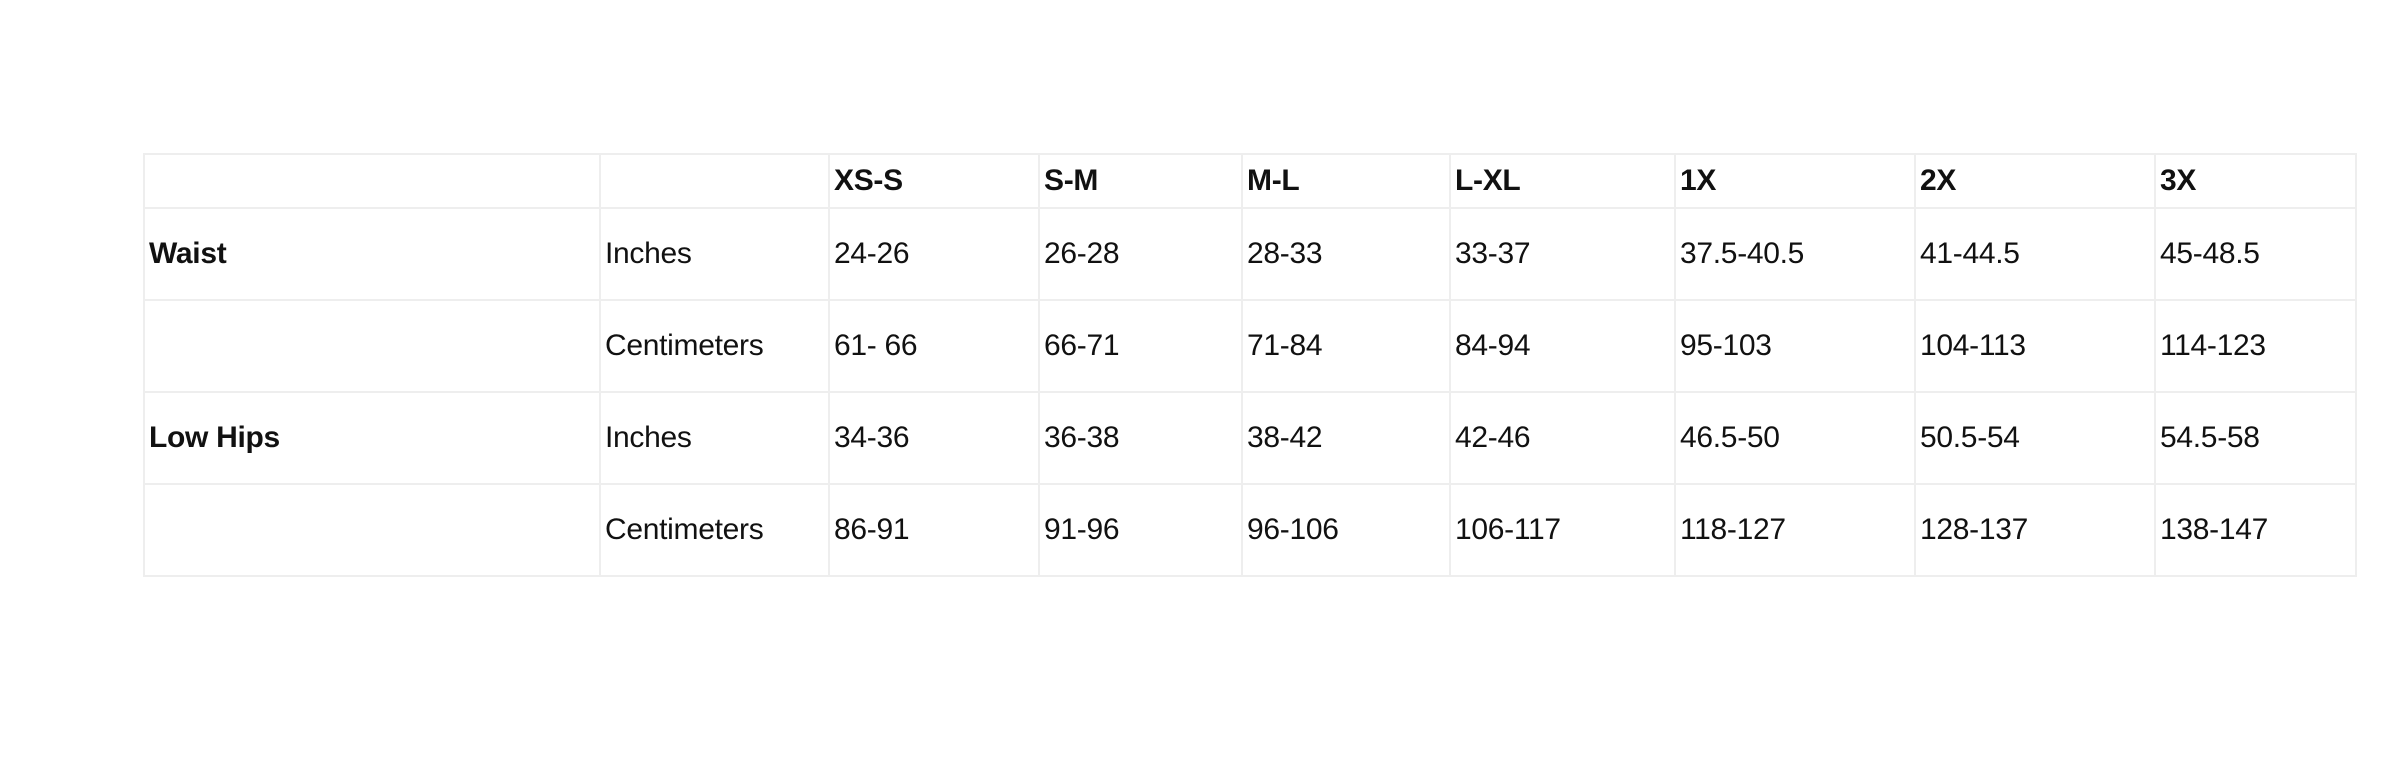 This screenshot has width=2402, height=764. I want to click on header-size-3x: 3X, so click(2255, 181).